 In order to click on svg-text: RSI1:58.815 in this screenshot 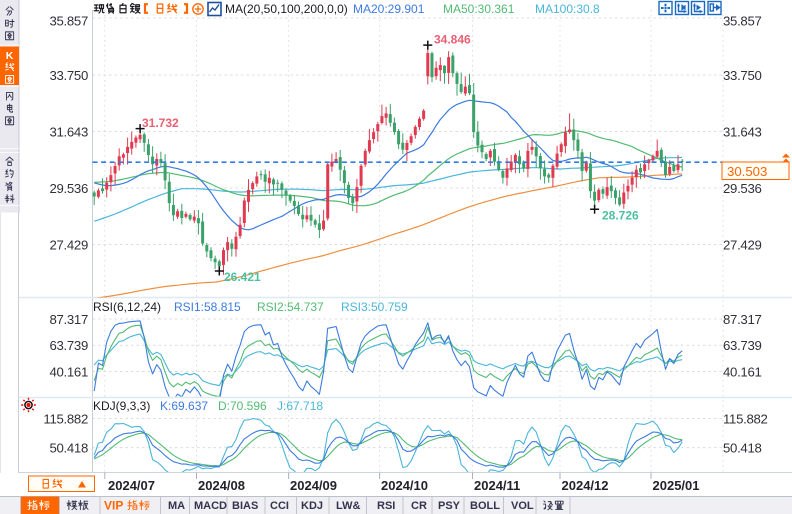, I will do `click(207, 307)`.